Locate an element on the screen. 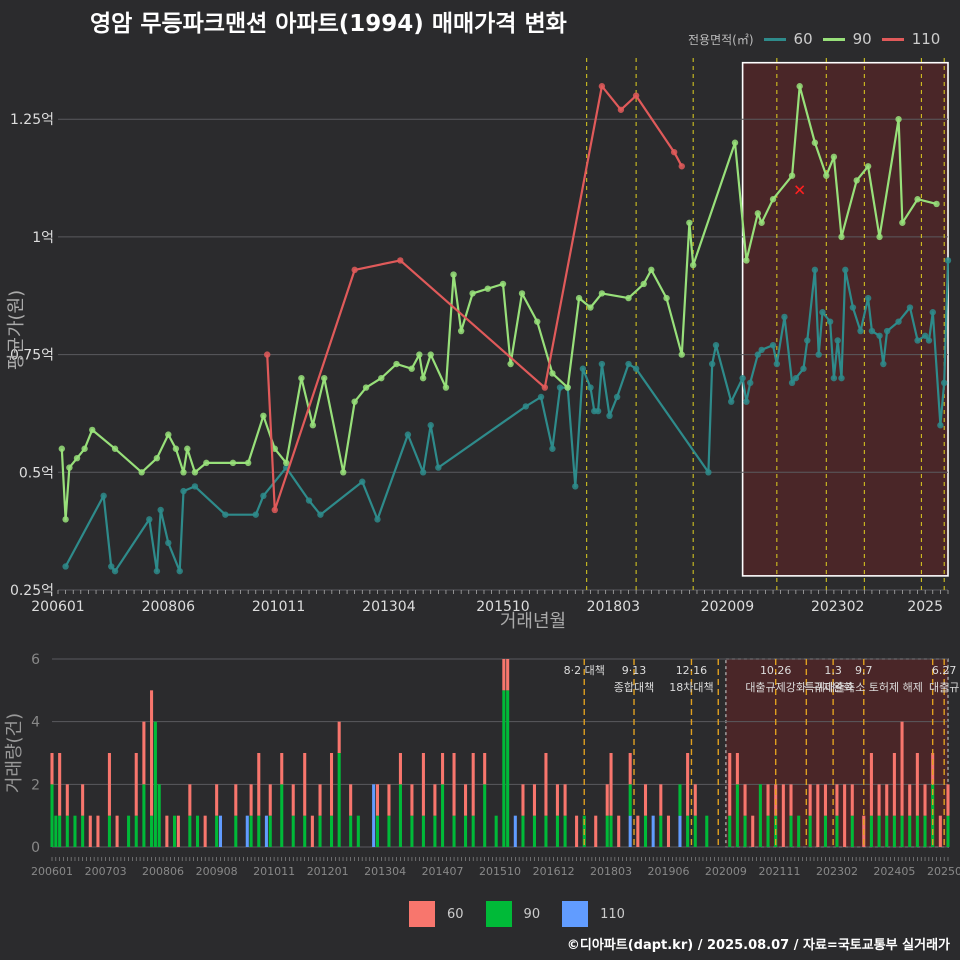  volume-x-tick-label: 200703 is located at coordinates (106, 871).